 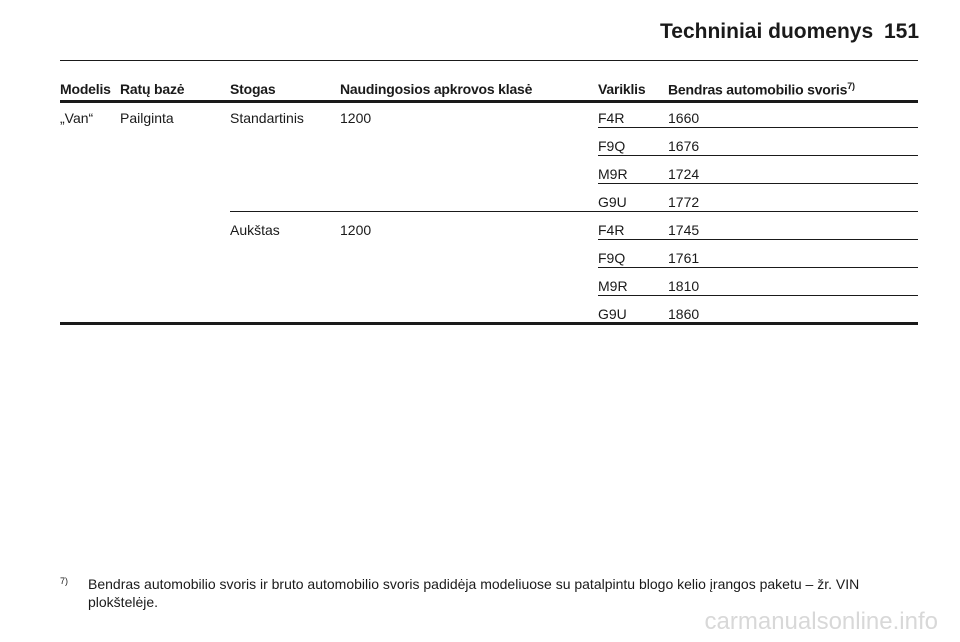 What do you see at coordinates (684, 230) in the screenshot?
I see `weight: 1745` at bounding box center [684, 230].